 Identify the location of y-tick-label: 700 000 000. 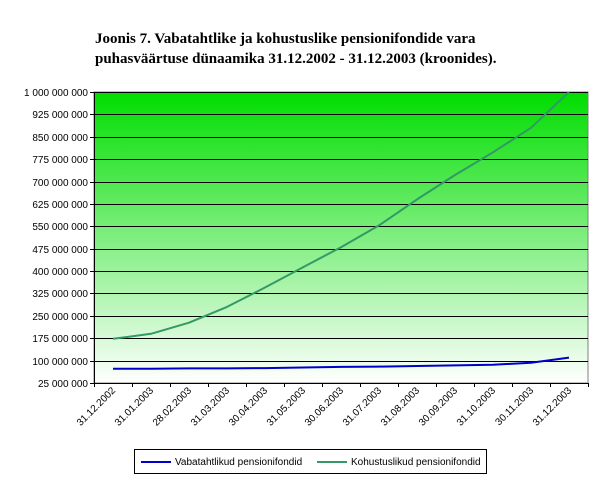
(60, 183).